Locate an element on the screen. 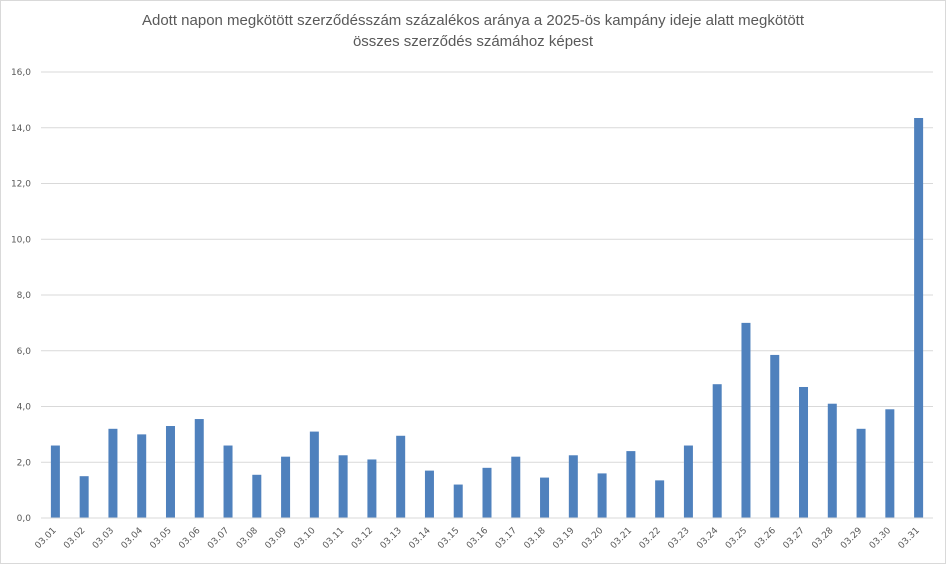  x-tick-label: 03.01 is located at coordinates (45, 538).